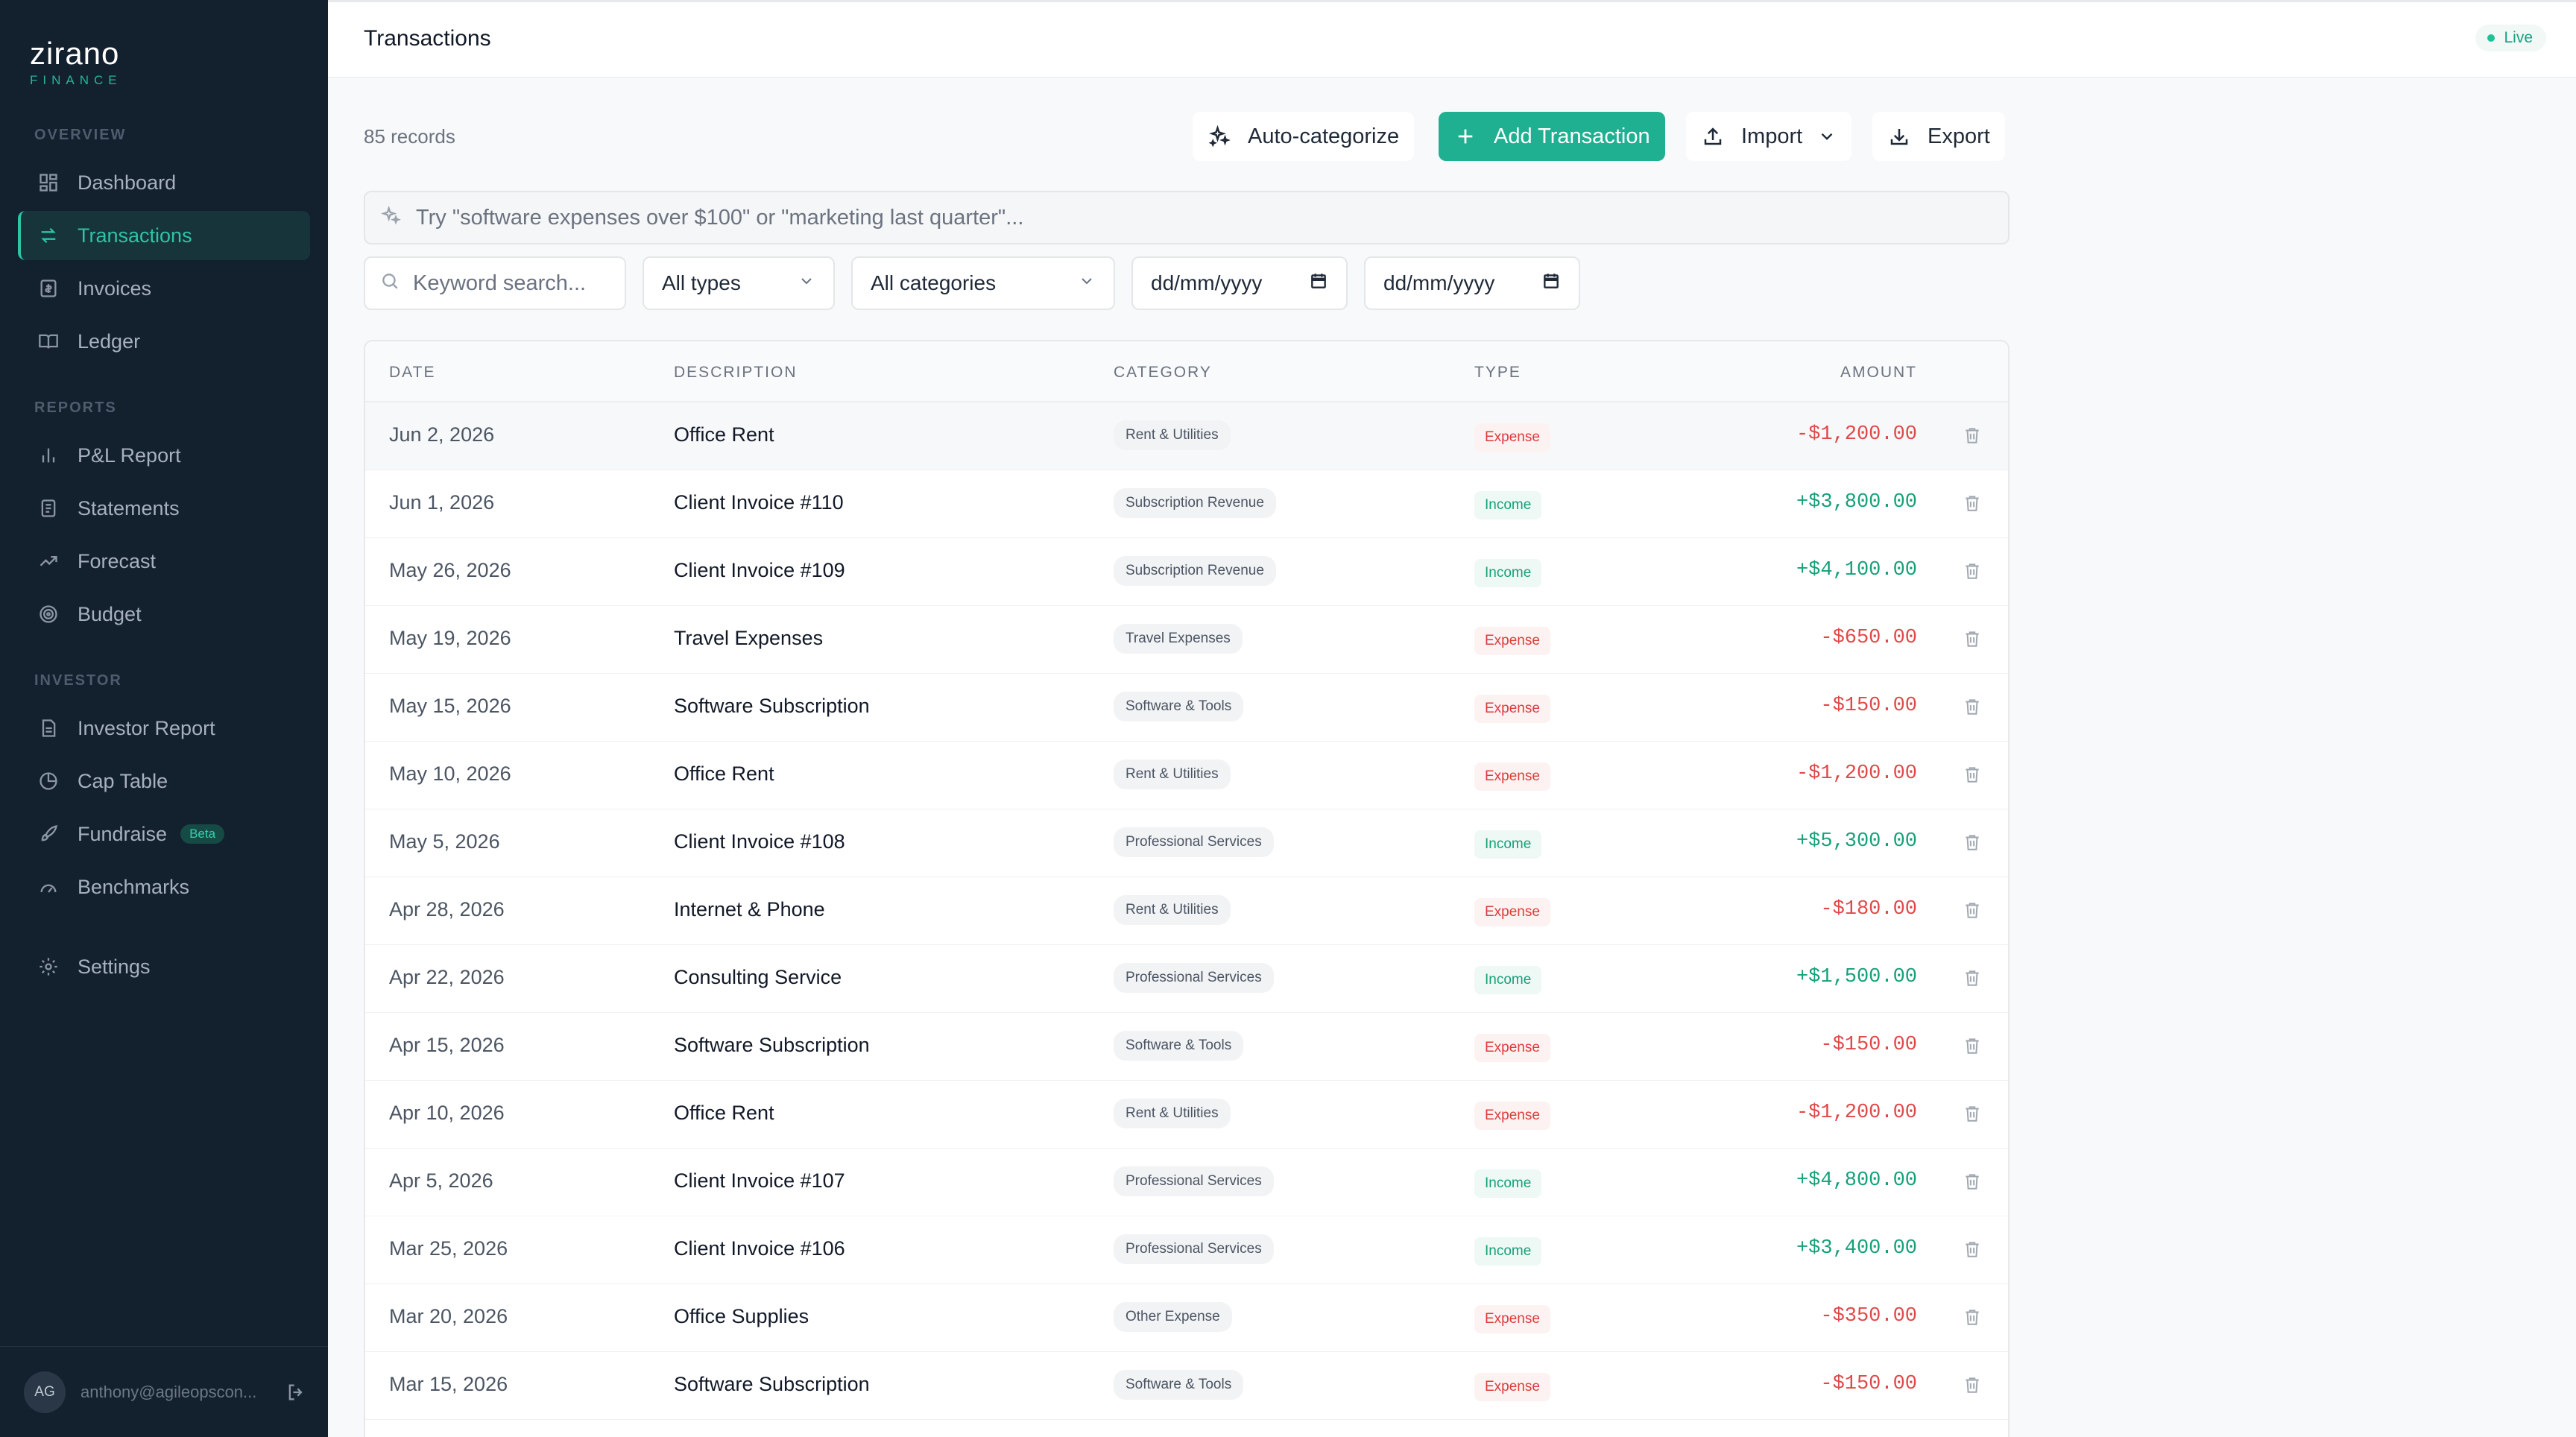  What do you see at coordinates (45, 1392) in the screenshot?
I see `avatar: AG` at bounding box center [45, 1392].